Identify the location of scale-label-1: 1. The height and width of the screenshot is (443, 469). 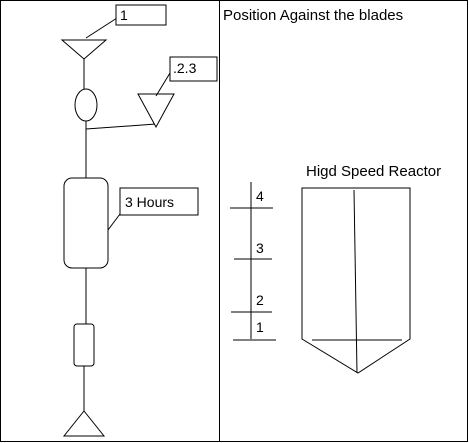
(260, 327).